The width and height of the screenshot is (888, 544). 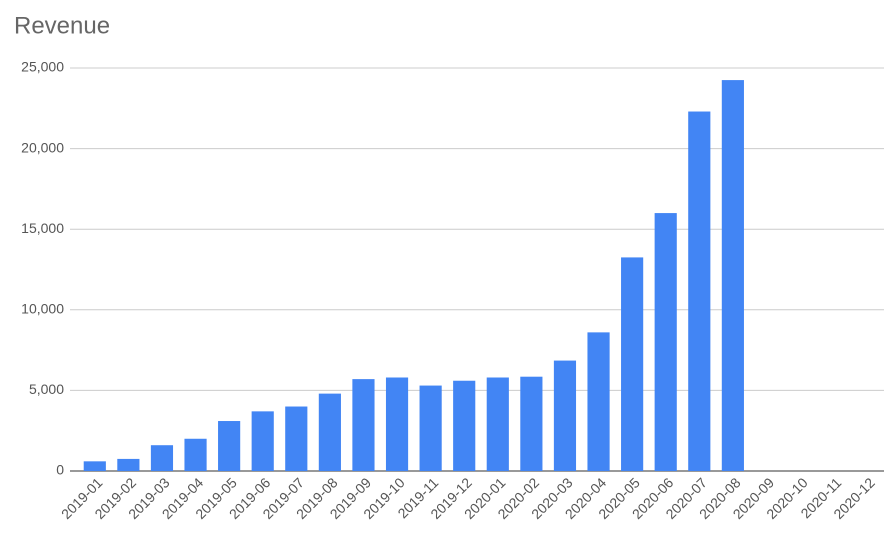 I want to click on y-tick-label: 5,000, so click(x=46, y=389).